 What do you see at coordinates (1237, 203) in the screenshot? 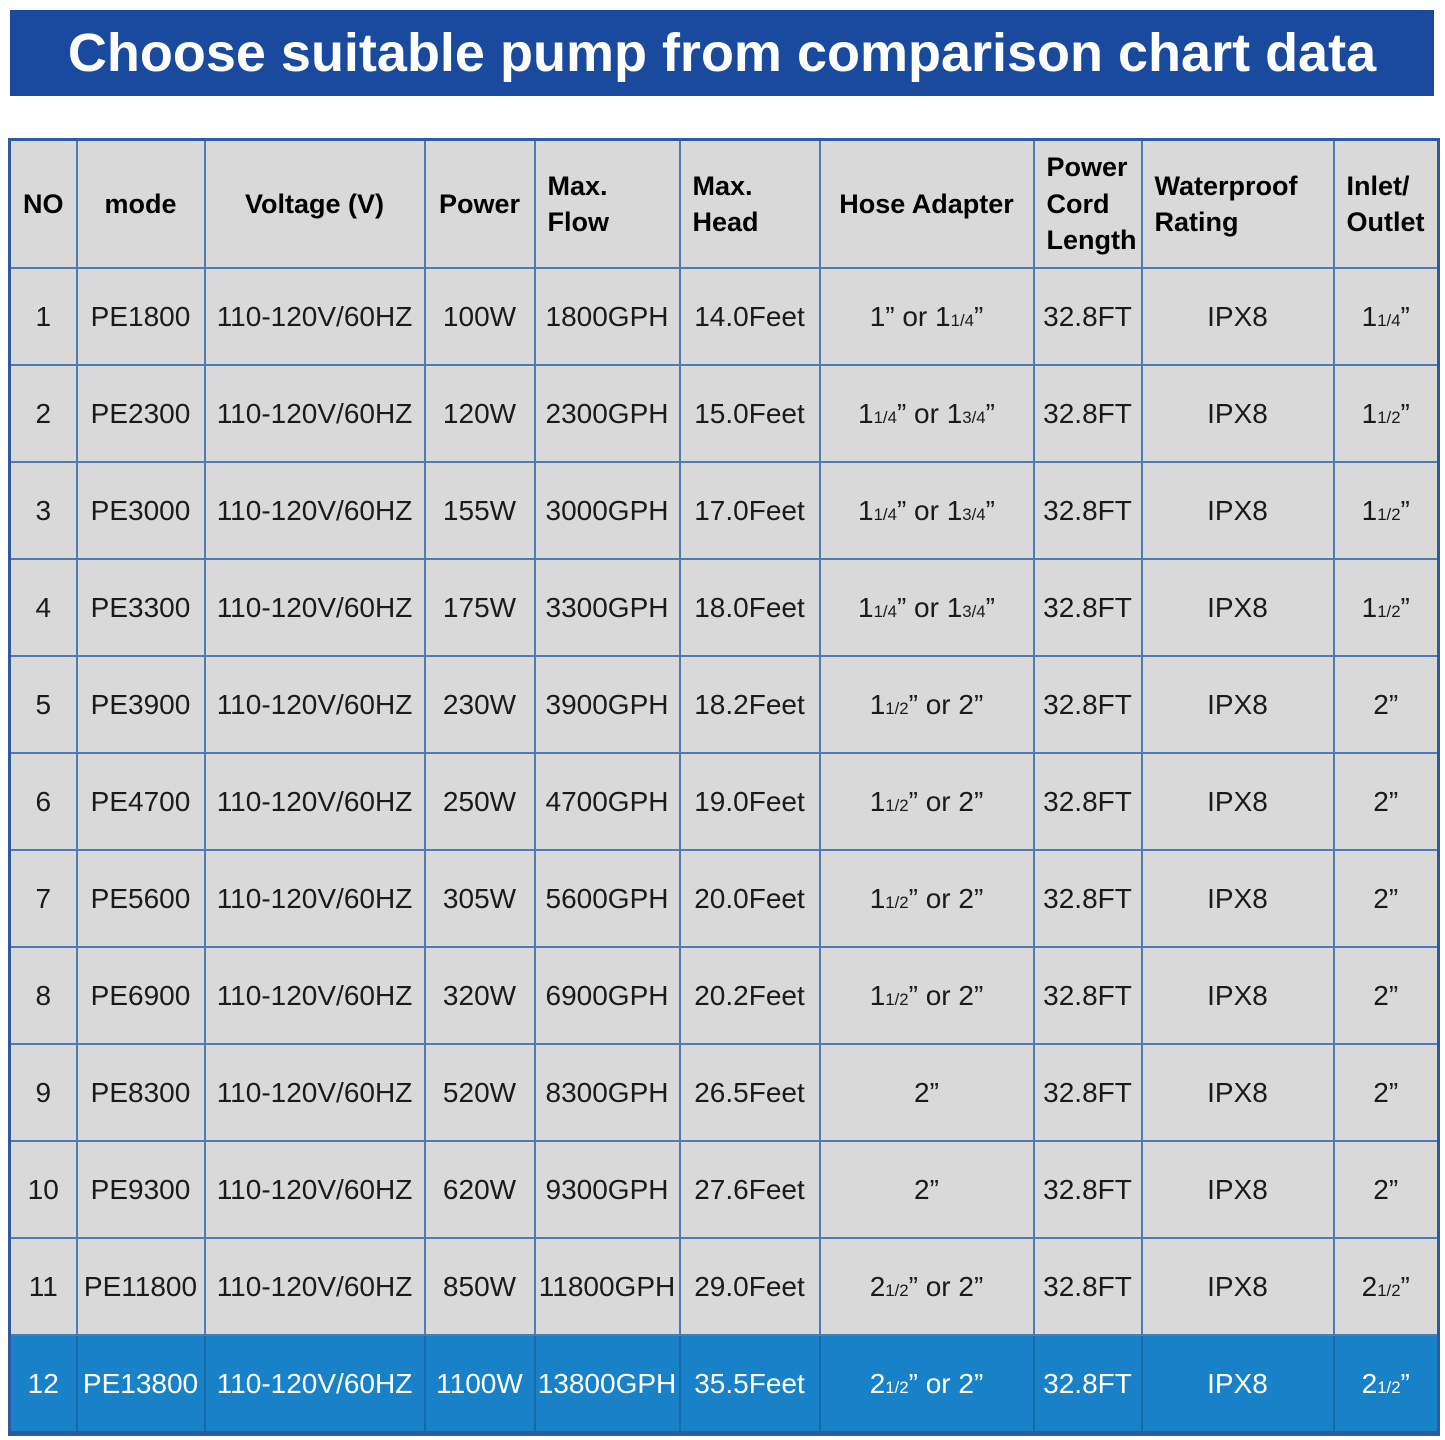
I see `column-header-waterproof: Waterproof Rating` at bounding box center [1237, 203].